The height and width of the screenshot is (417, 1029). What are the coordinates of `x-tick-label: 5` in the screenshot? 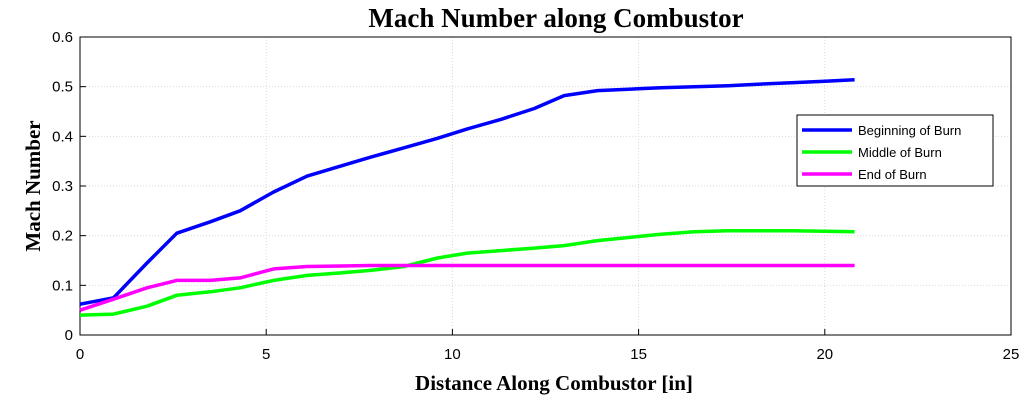 It's located at (266, 354).